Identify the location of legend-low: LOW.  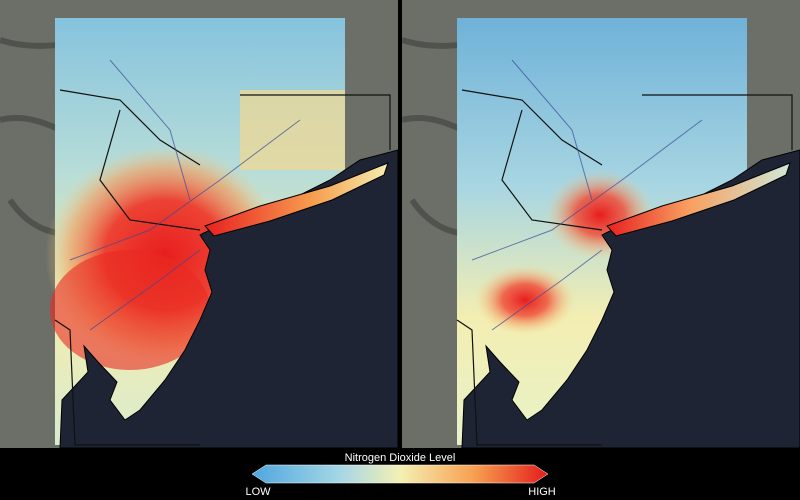
(258, 492).